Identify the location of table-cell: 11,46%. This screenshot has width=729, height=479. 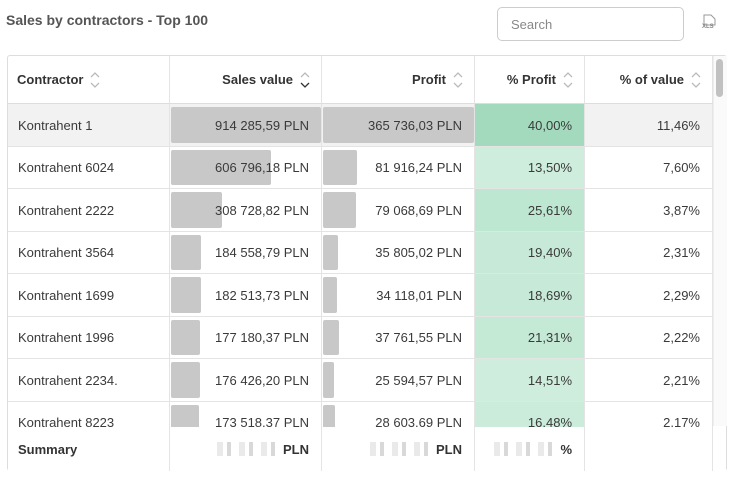
(649, 125).